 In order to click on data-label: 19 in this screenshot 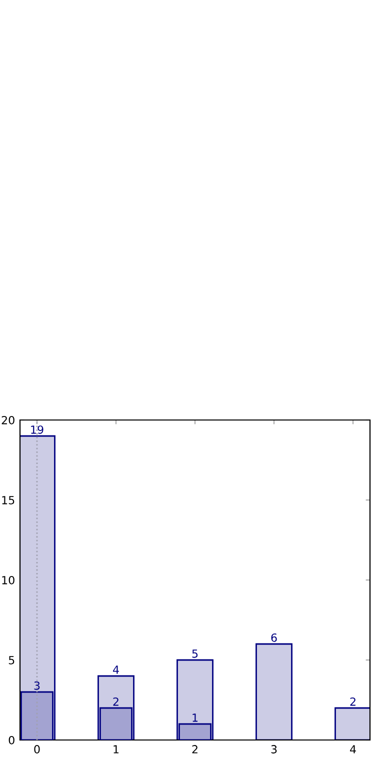, I will do `click(37, 429)`.